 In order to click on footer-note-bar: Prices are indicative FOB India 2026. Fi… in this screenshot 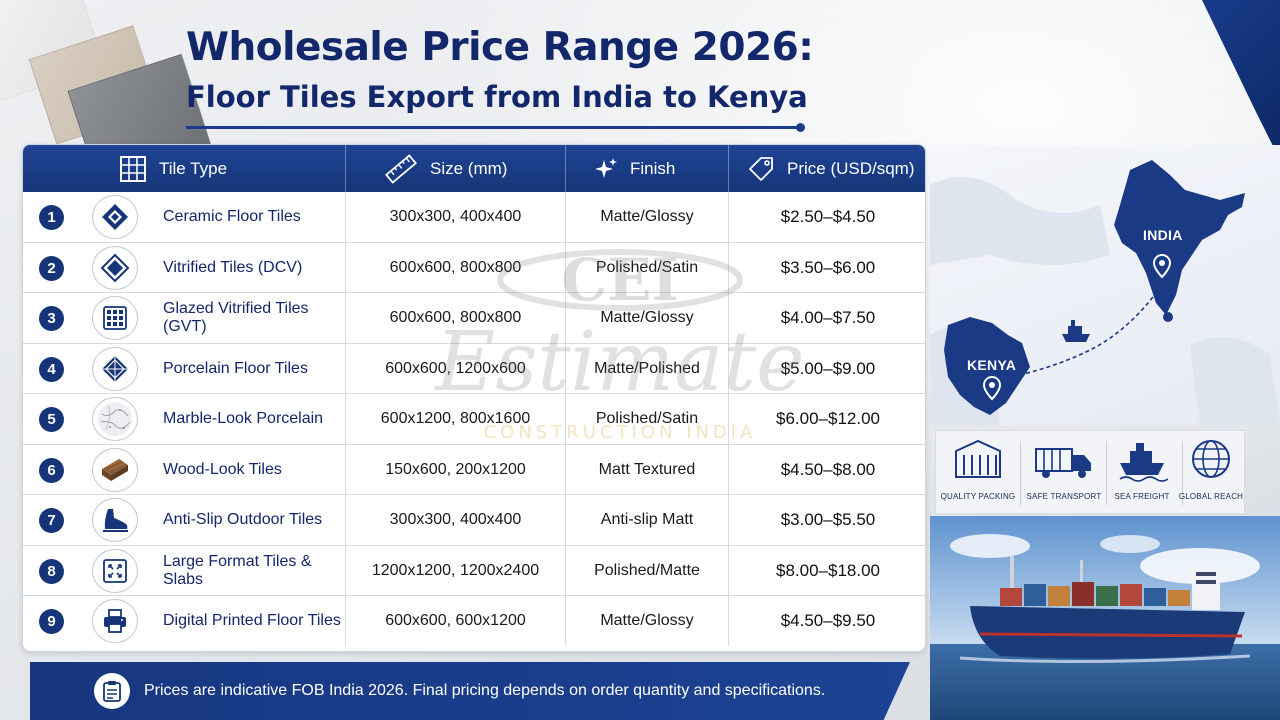, I will do `click(470, 691)`.